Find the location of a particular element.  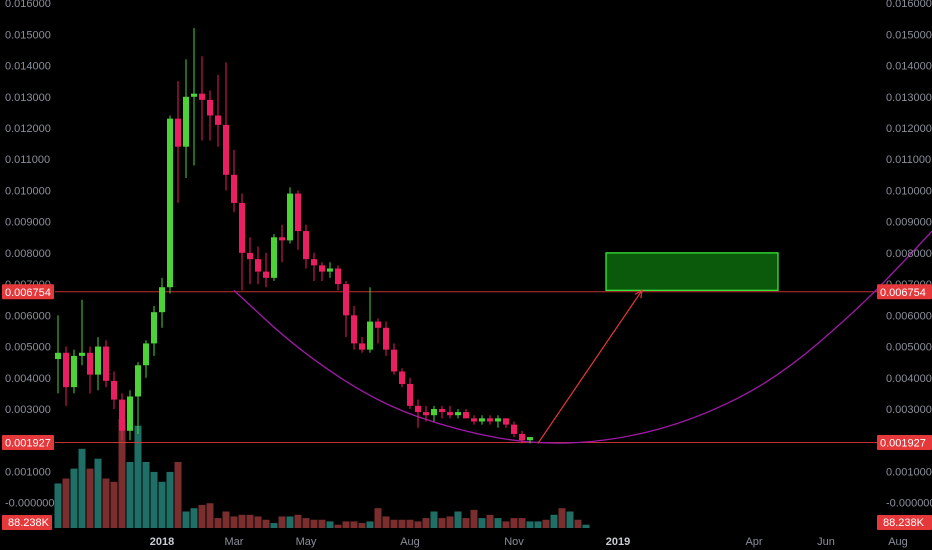

left-price-tick: 0.014000 is located at coordinates (28, 67).